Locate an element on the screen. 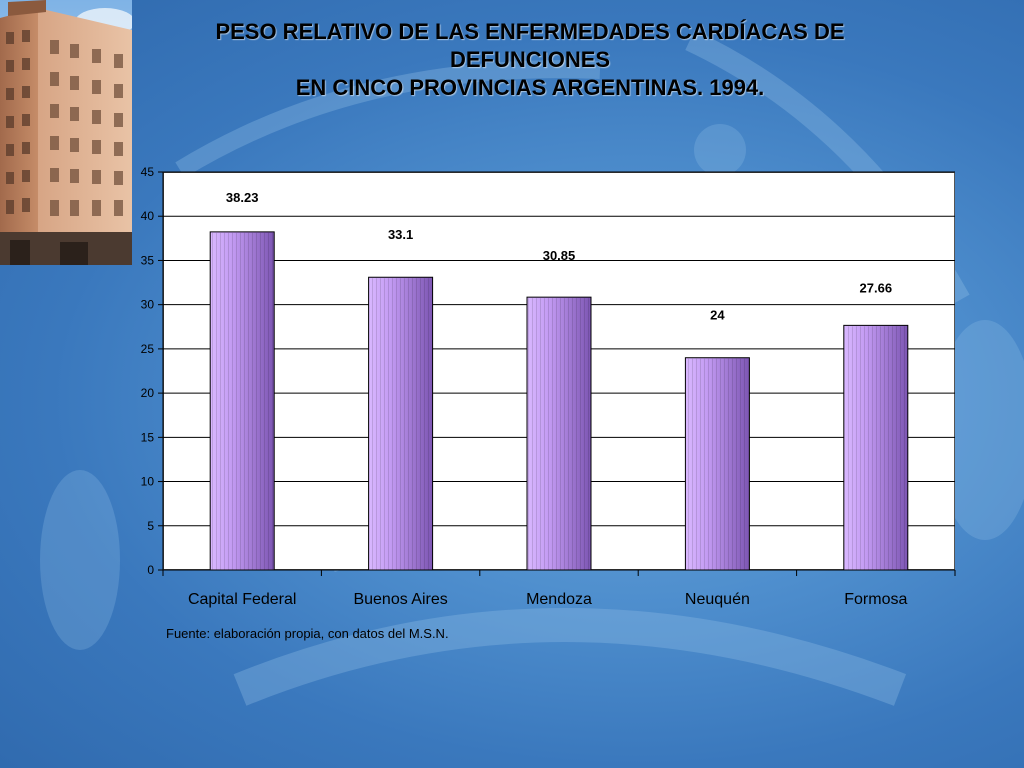 The height and width of the screenshot is (768, 1024). x-category-label: Buenos Aires is located at coordinates (400, 599).